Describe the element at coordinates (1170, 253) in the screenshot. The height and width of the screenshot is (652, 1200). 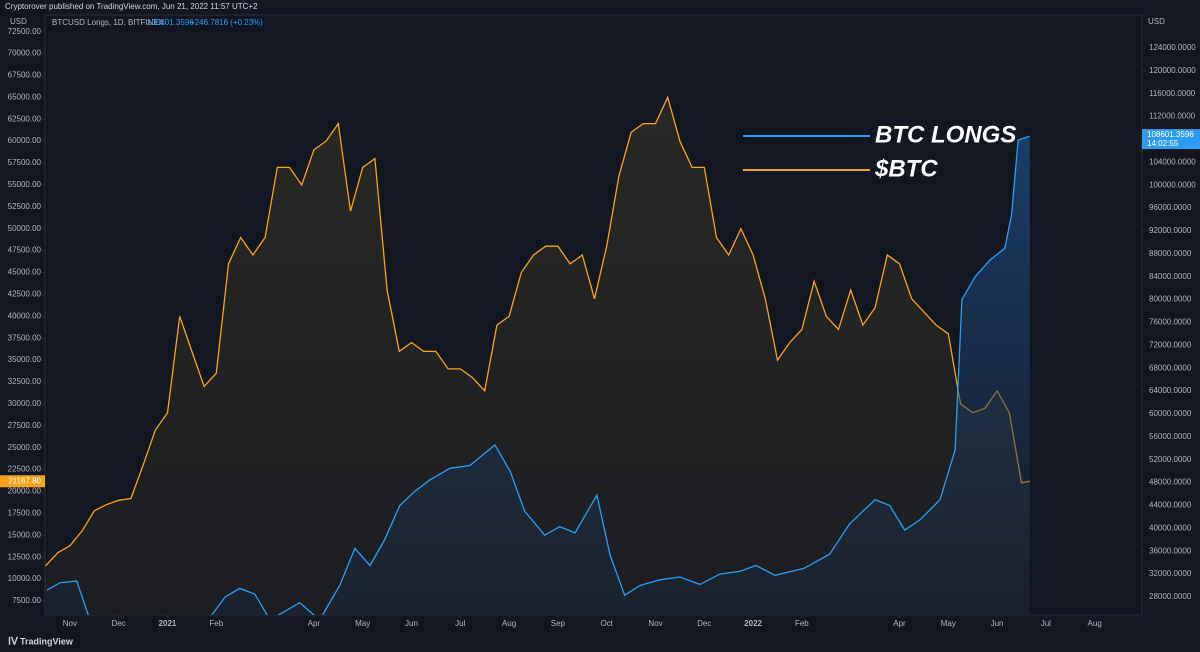
I see `y2-tick-label: 88000.0000` at that location.